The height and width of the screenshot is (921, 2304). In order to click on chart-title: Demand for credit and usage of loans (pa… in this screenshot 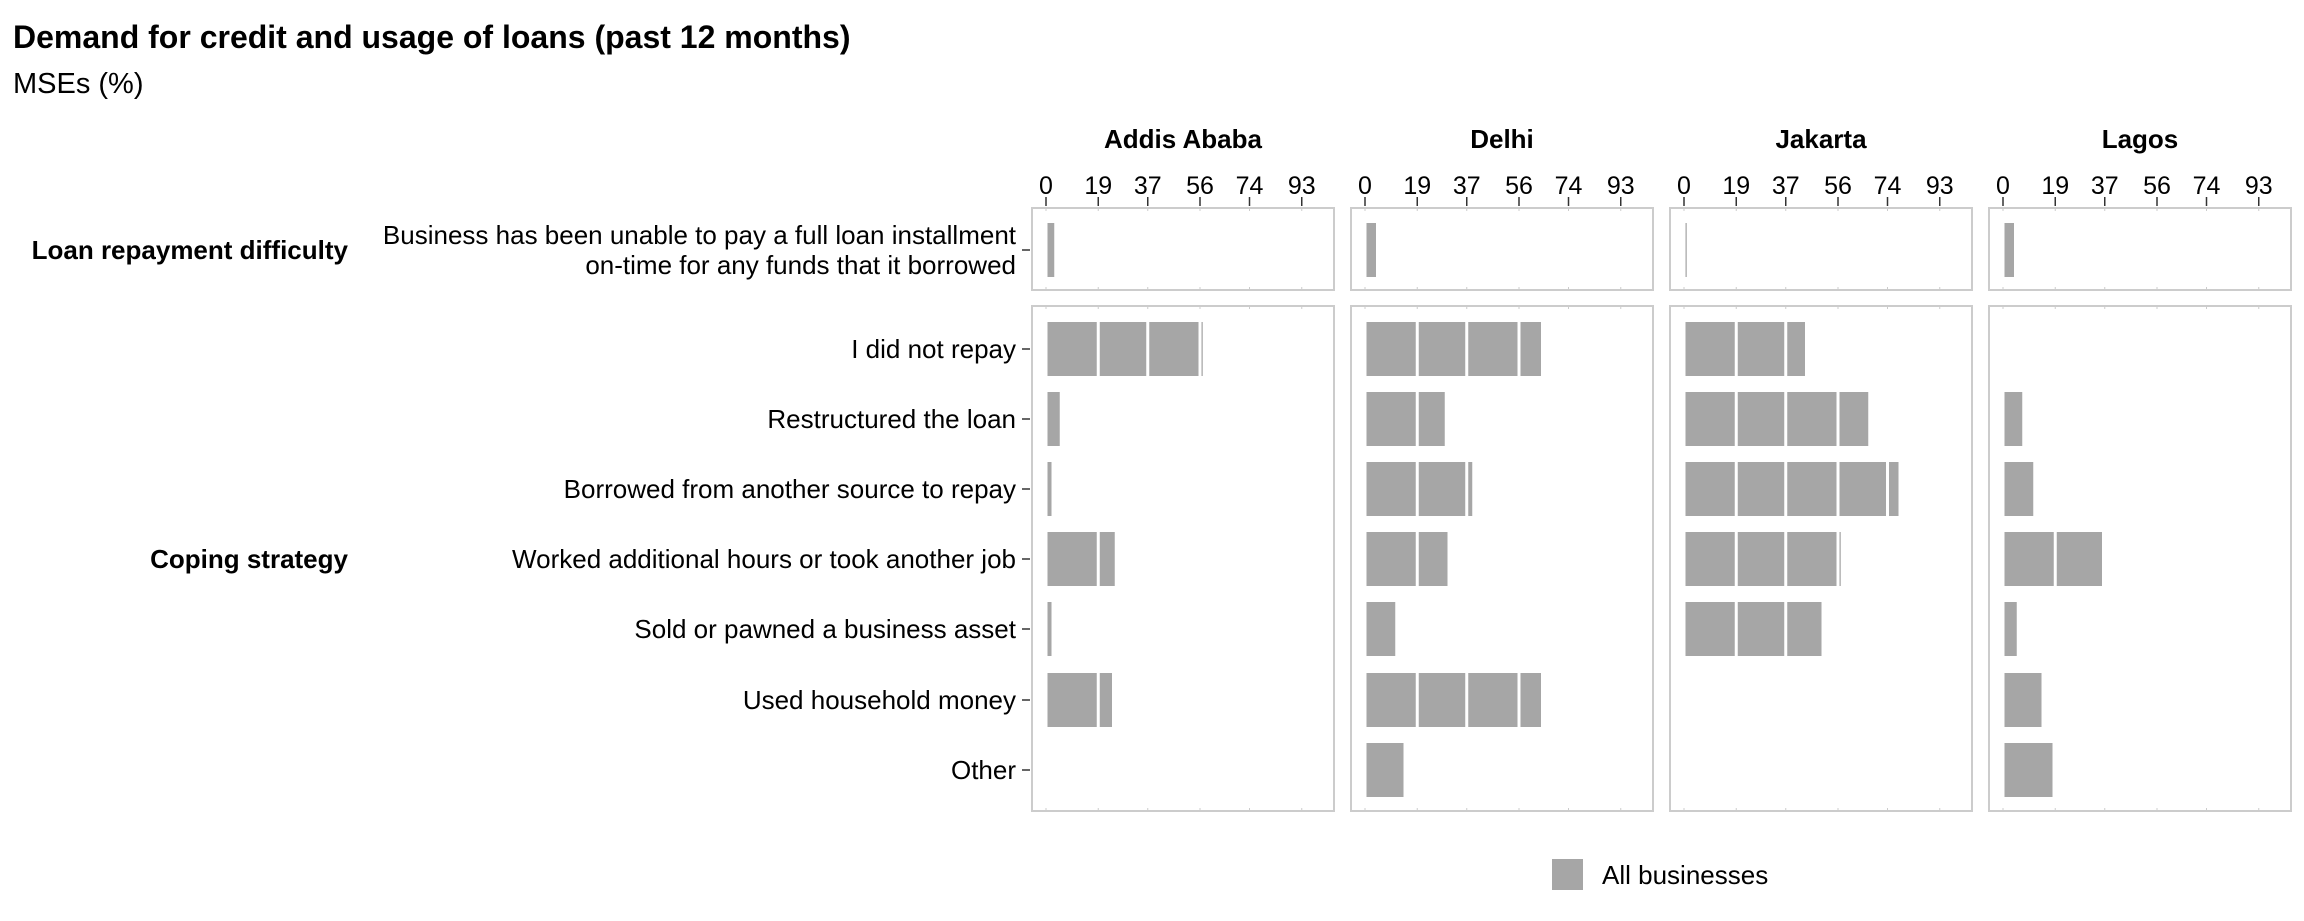, I will do `click(431, 37)`.